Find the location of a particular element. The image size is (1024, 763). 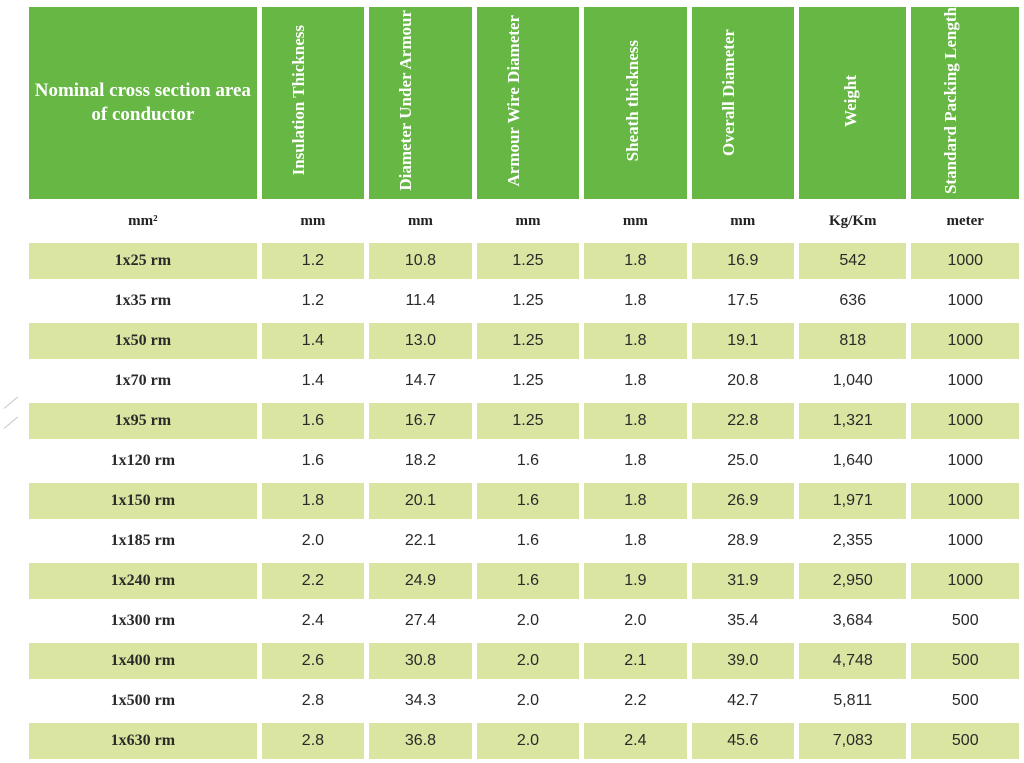

table-cell: 20.8 is located at coordinates (743, 381).